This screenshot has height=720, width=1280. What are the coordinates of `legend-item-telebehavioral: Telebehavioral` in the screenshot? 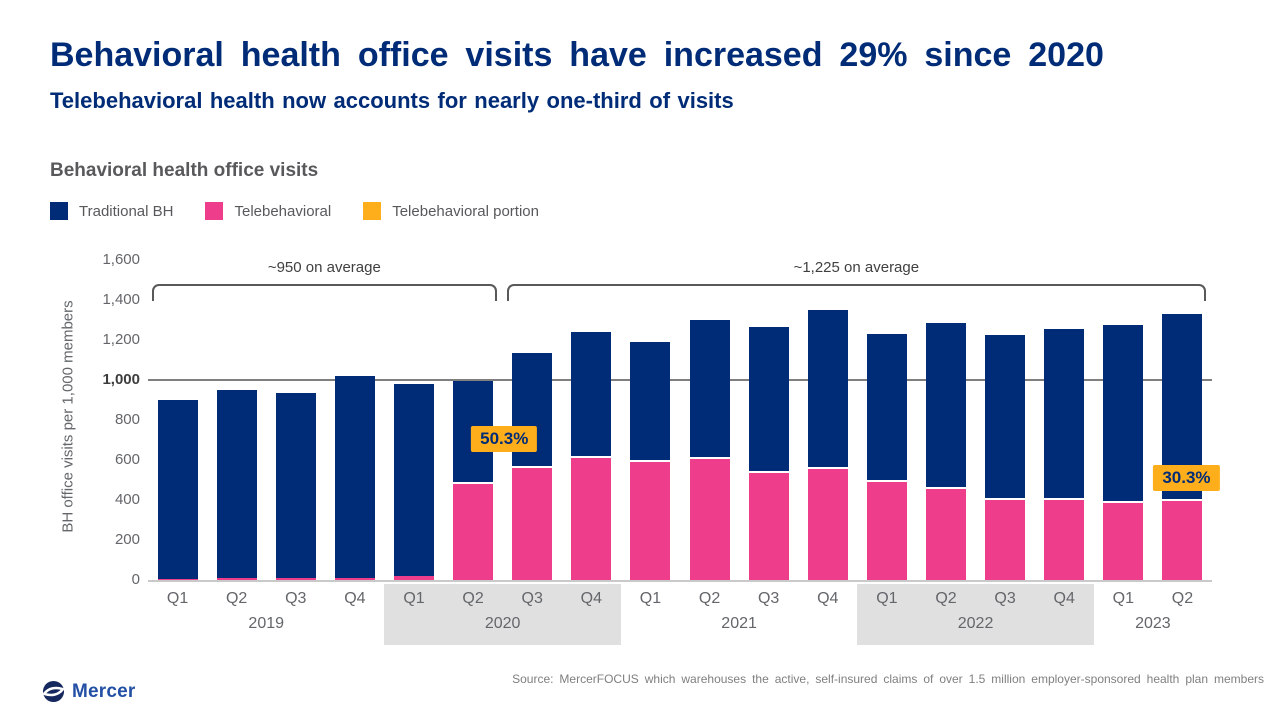 It's located at (268, 211).